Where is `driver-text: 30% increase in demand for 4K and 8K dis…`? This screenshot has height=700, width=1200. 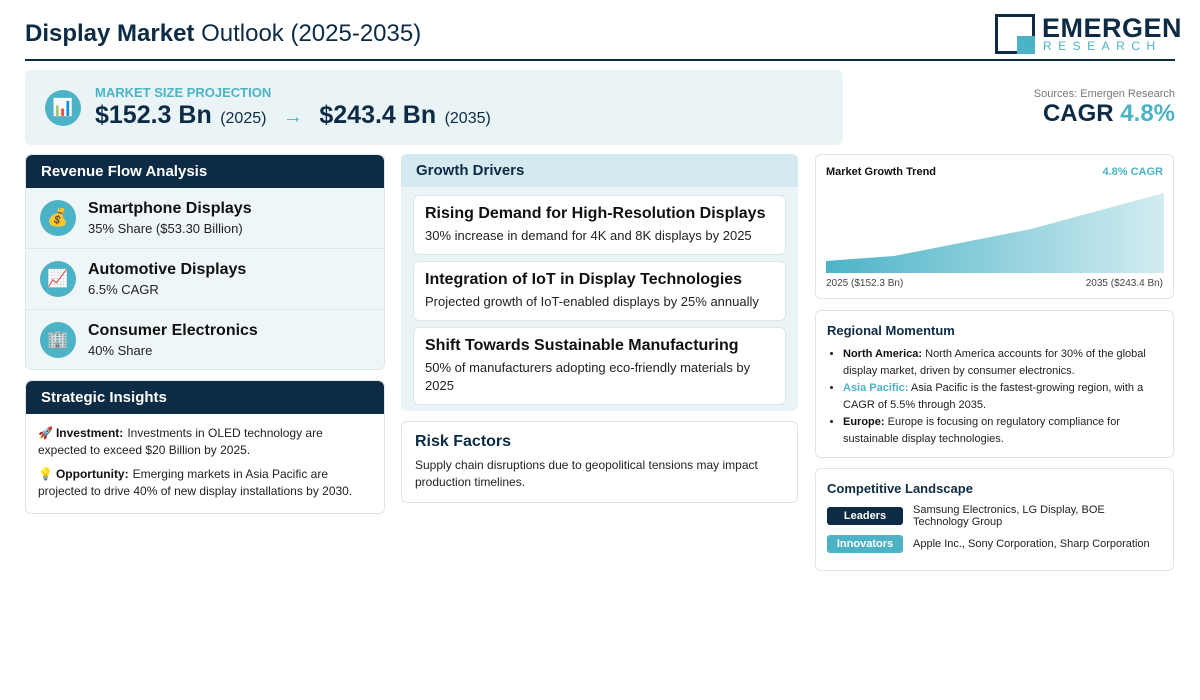 driver-text: 30% increase in demand for 4K and 8K dis… is located at coordinates (588, 235).